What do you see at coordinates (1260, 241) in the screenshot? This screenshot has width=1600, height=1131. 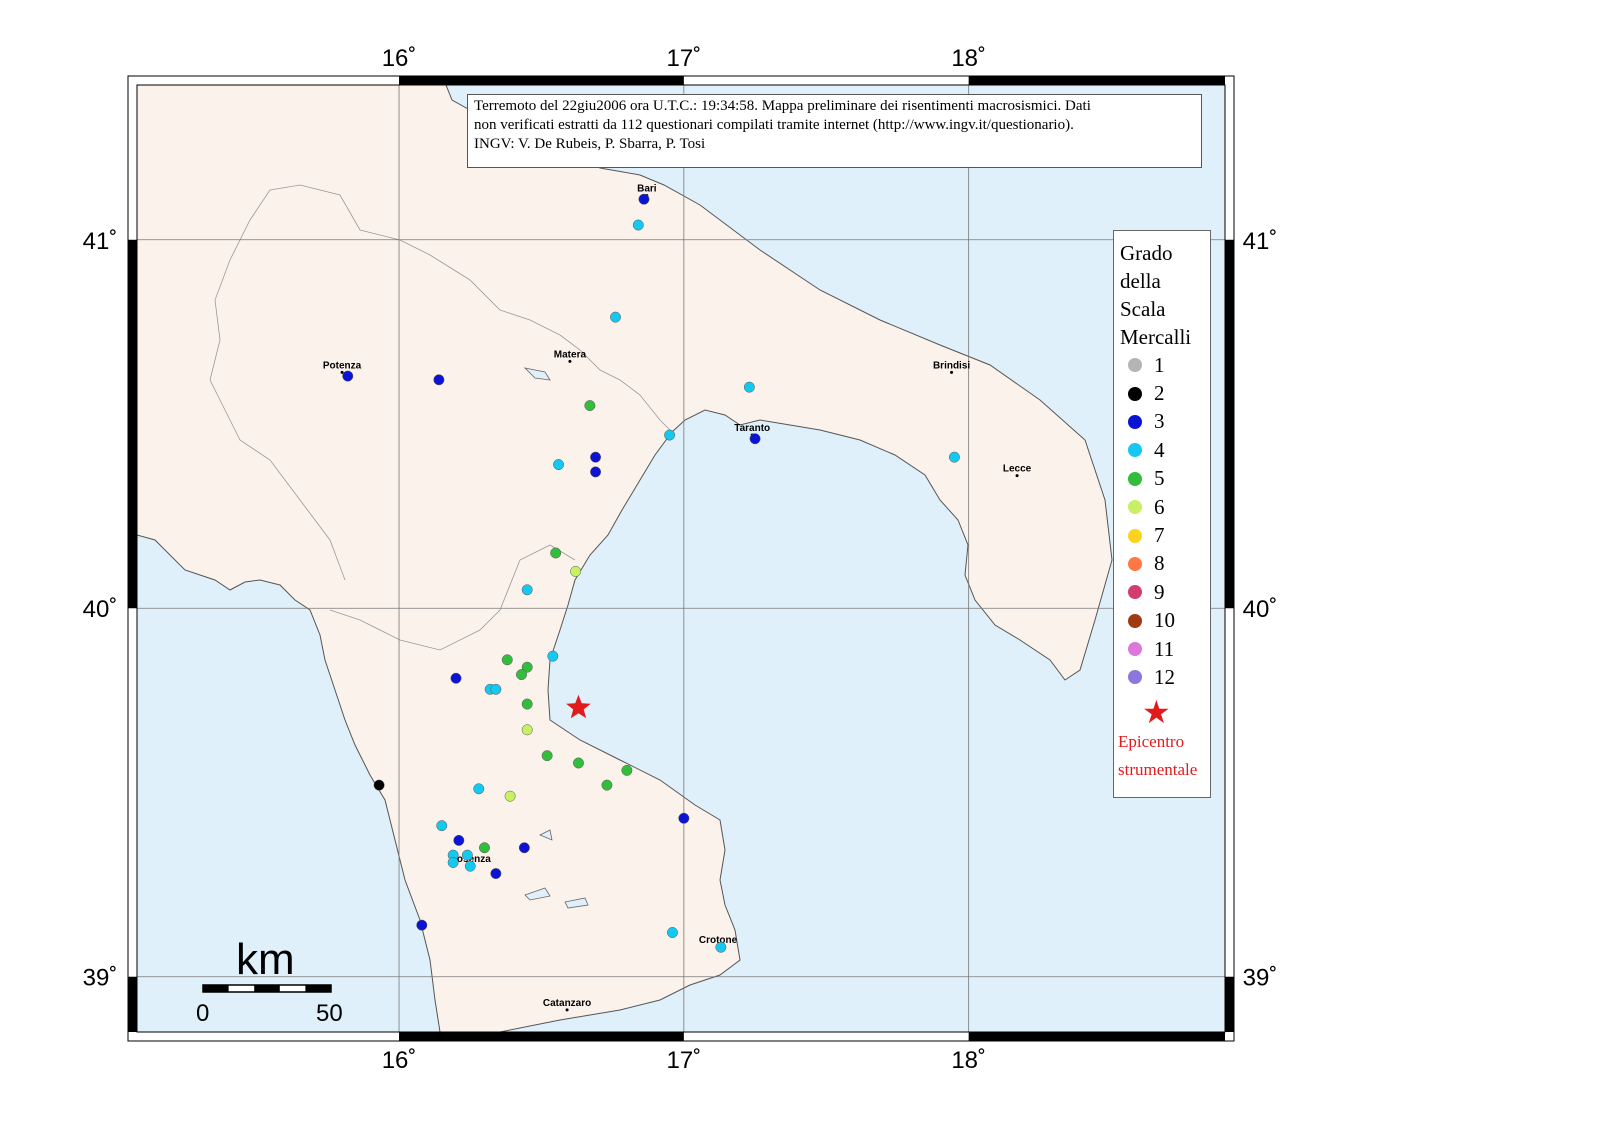 I see `latitude-label-right: 41˚` at bounding box center [1260, 241].